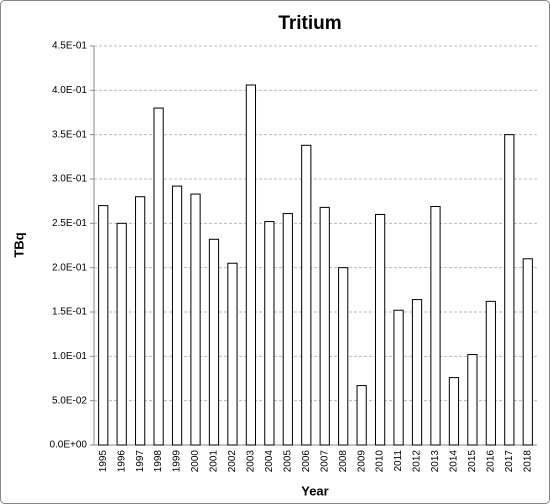  I want to click on x-axis-label: Year, so click(314, 490).